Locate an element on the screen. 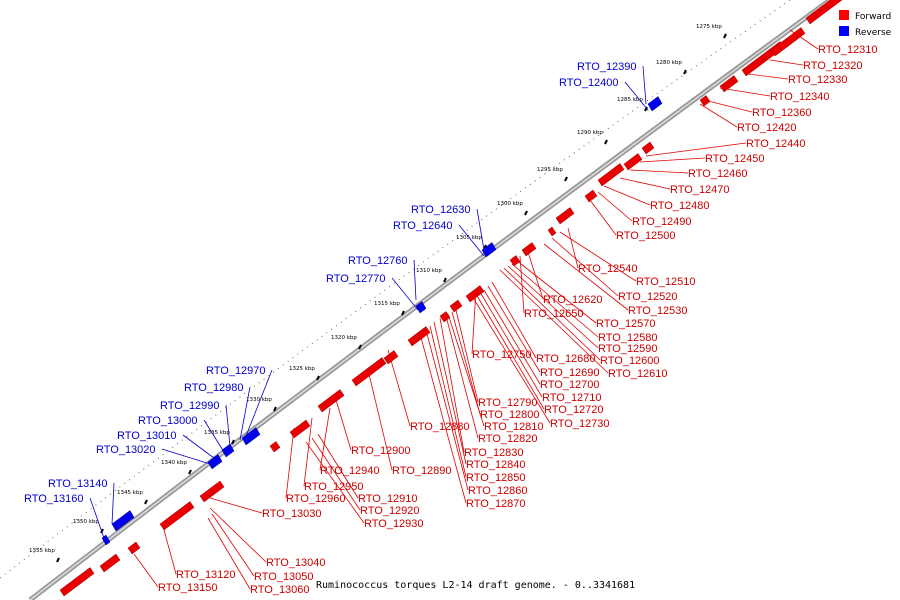 Image resolution: width=900 pixels, height=600 pixels. reverse-gene-label: RTO_12770 is located at coordinates (356, 279).